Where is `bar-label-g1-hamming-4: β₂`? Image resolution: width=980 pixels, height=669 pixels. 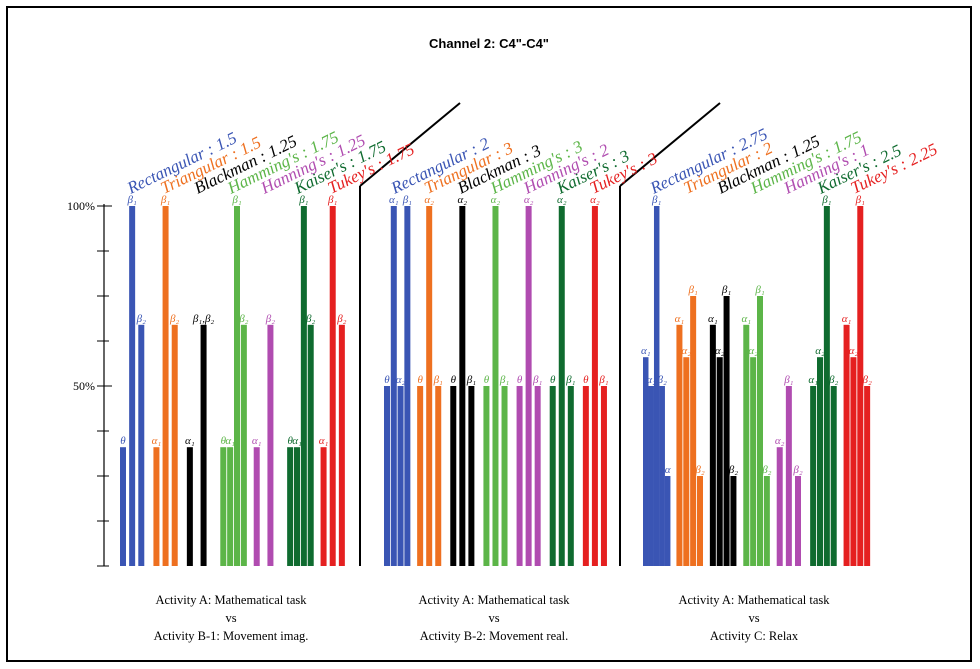 bar-label-g1-hamming-4: β₂ is located at coordinates (243, 319).